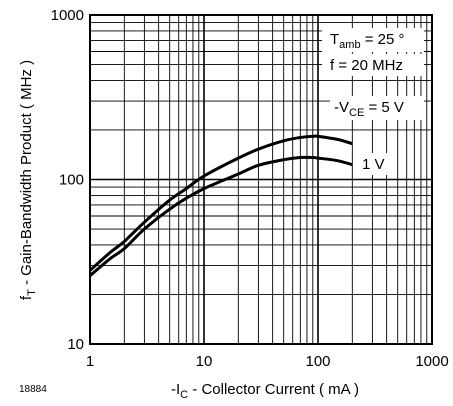  What do you see at coordinates (33, 389) in the screenshot?
I see `figure-id: 18884` at bounding box center [33, 389].